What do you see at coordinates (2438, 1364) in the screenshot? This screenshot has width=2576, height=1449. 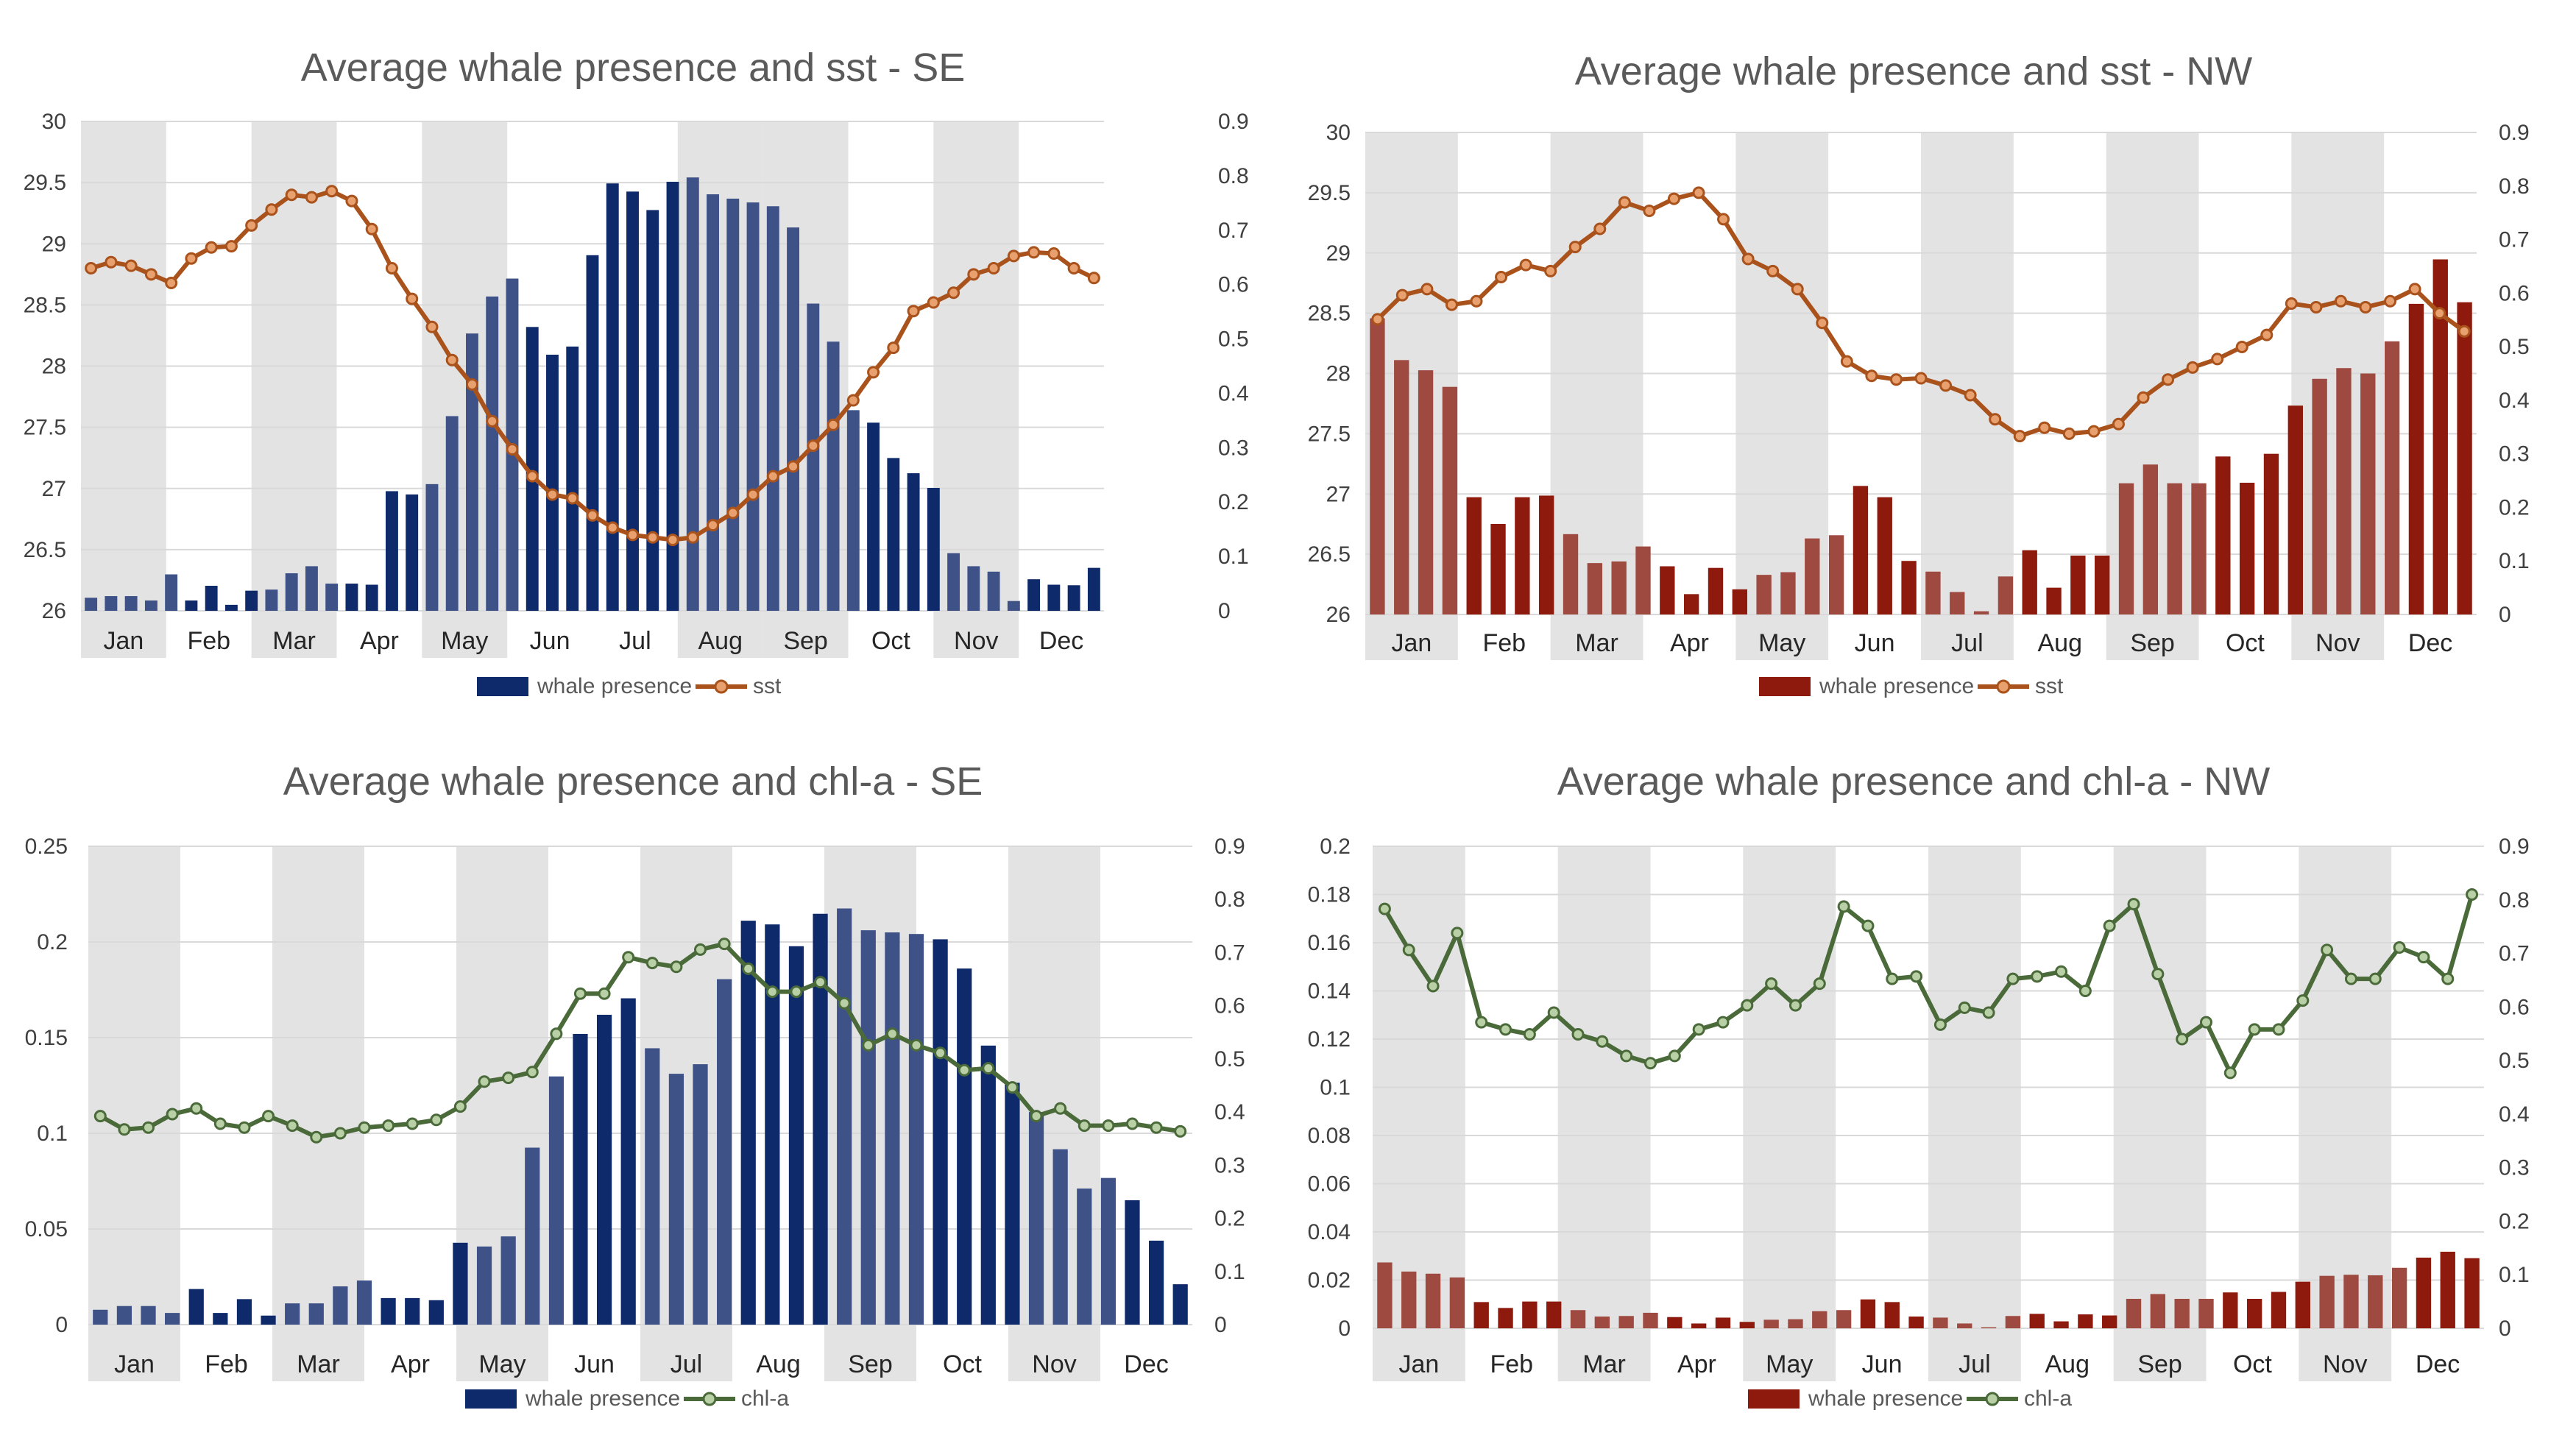 I see `x-tick-label-dec: Dec` at bounding box center [2438, 1364].